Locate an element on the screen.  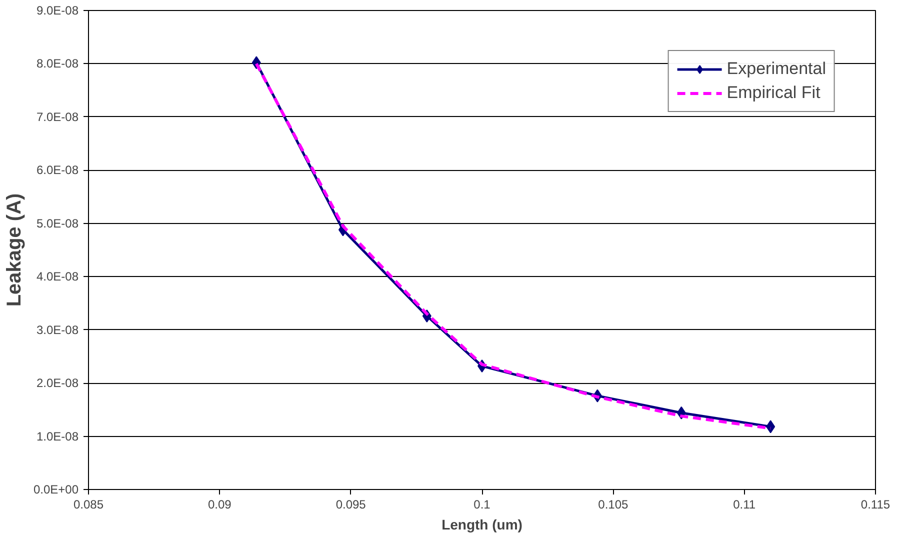
y-tick-label: 0.0E+00 is located at coordinates (56, 489).